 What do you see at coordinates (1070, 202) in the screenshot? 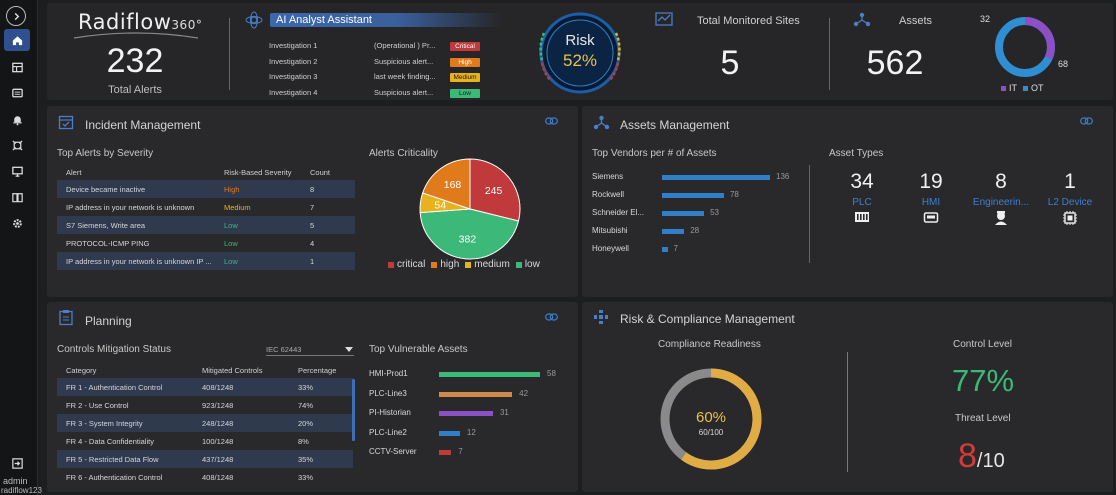
I see `asset-type-label: L2 Device` at bounding box center [1070, 202].